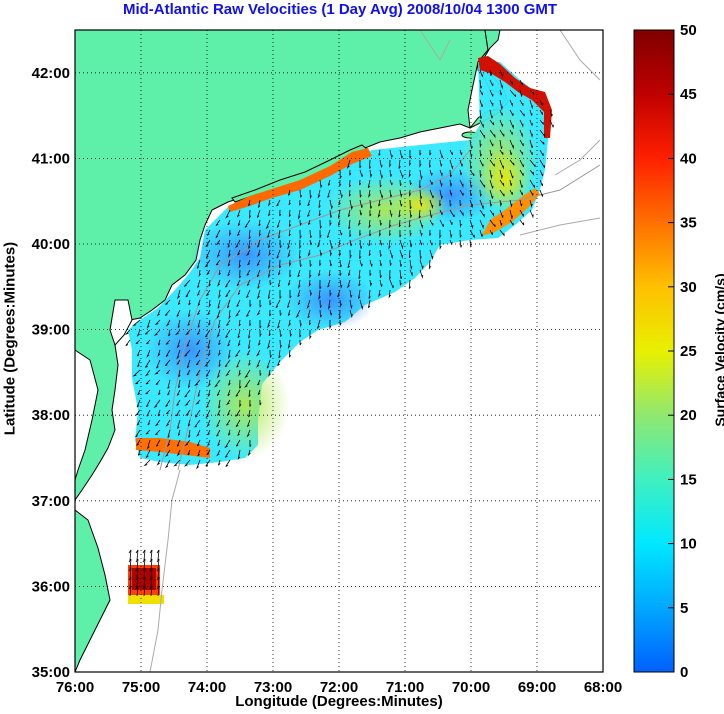  What do you see at coordinates (141, 687) in the screenshot?
I see `lon-tick-label: 75:00` at bounding box center [141, 687].